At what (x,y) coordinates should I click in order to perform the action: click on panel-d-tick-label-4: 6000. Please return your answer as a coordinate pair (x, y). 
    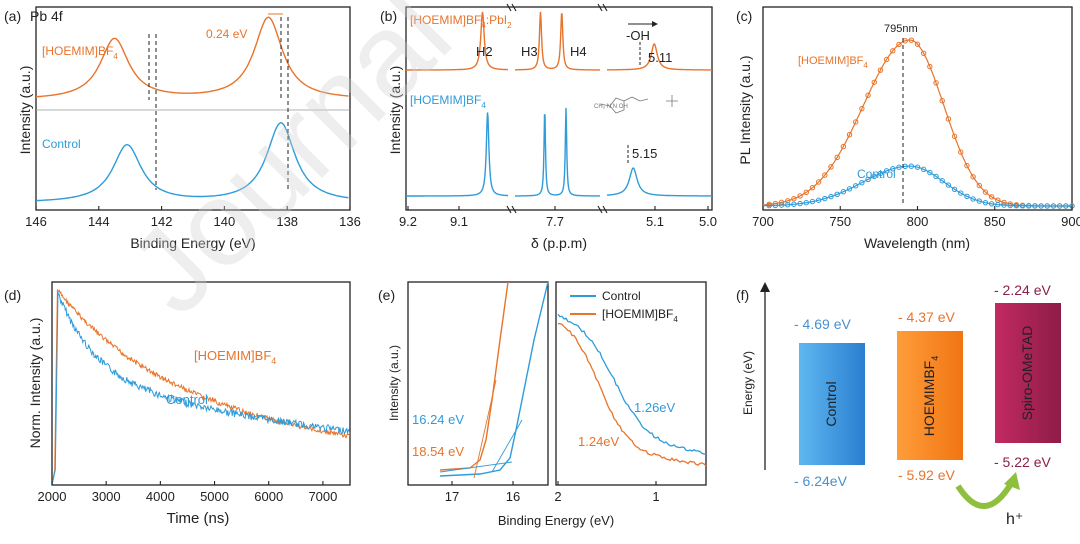
    Looking at the image, I should click on (268, 496).